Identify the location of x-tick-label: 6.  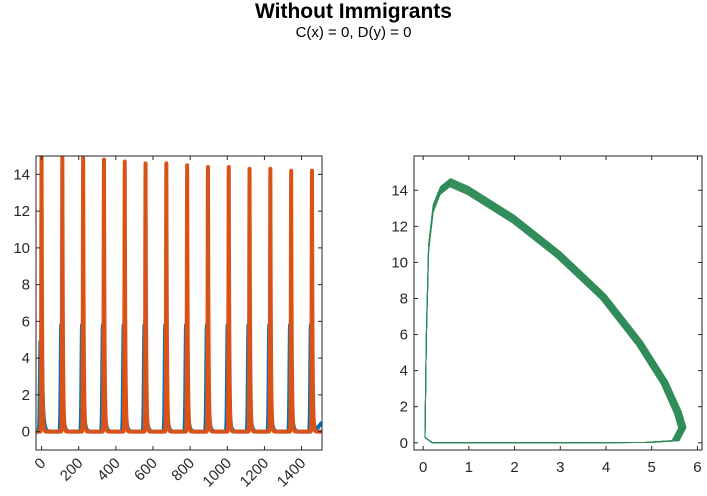
(697, 467).